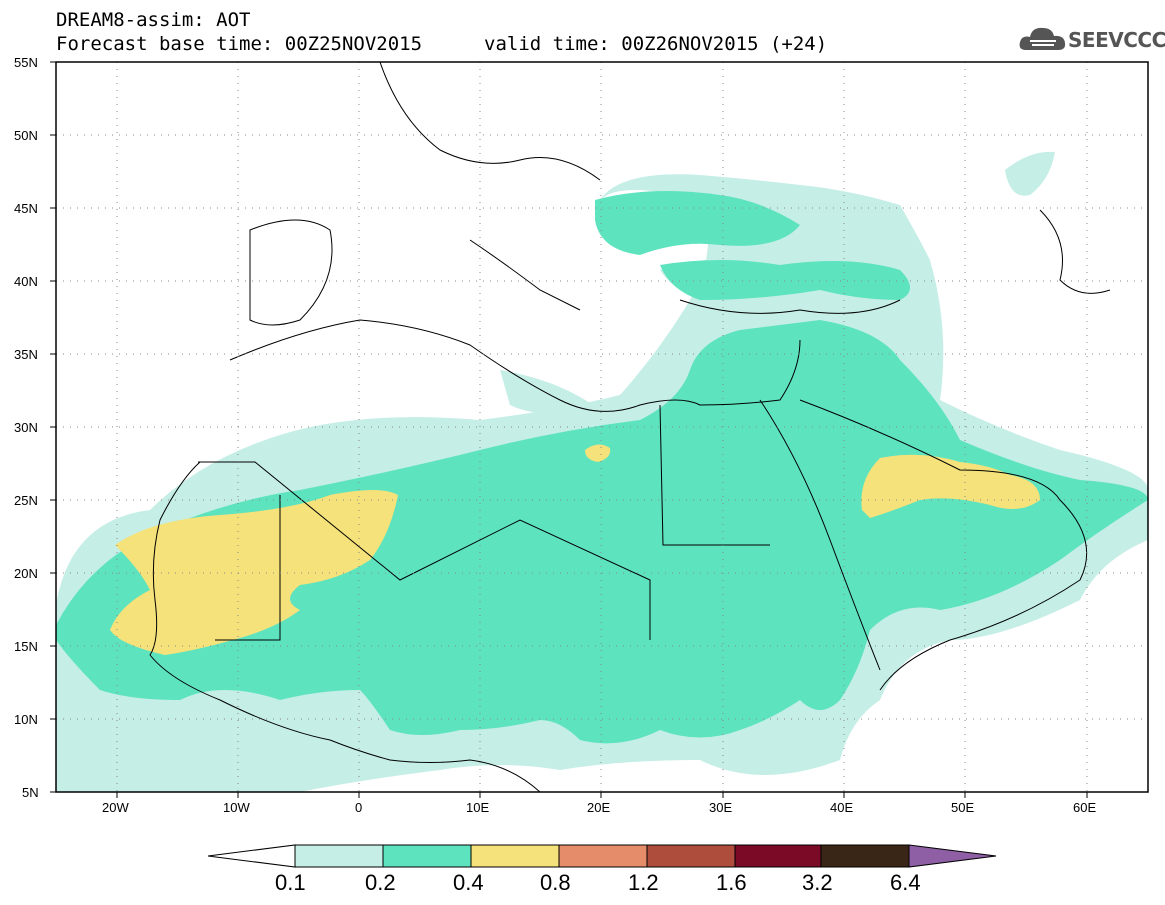  I want to click on border-mali, so click(248, 568).